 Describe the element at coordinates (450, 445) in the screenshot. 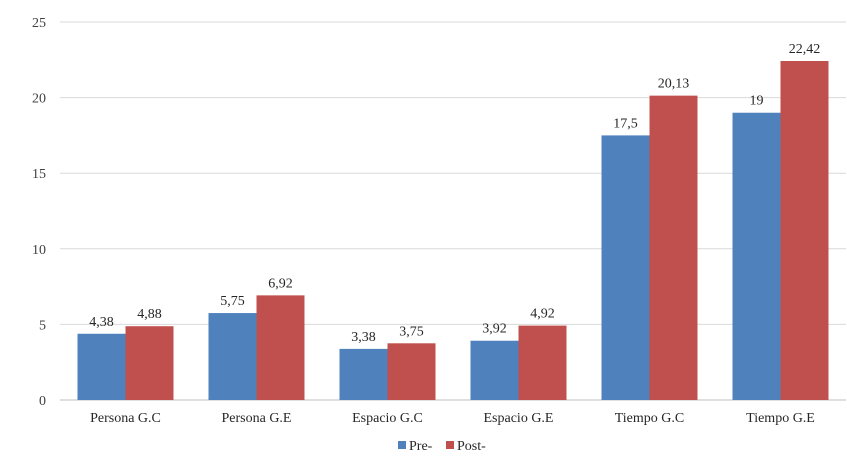

I see `legend-swatch-post` at that location.